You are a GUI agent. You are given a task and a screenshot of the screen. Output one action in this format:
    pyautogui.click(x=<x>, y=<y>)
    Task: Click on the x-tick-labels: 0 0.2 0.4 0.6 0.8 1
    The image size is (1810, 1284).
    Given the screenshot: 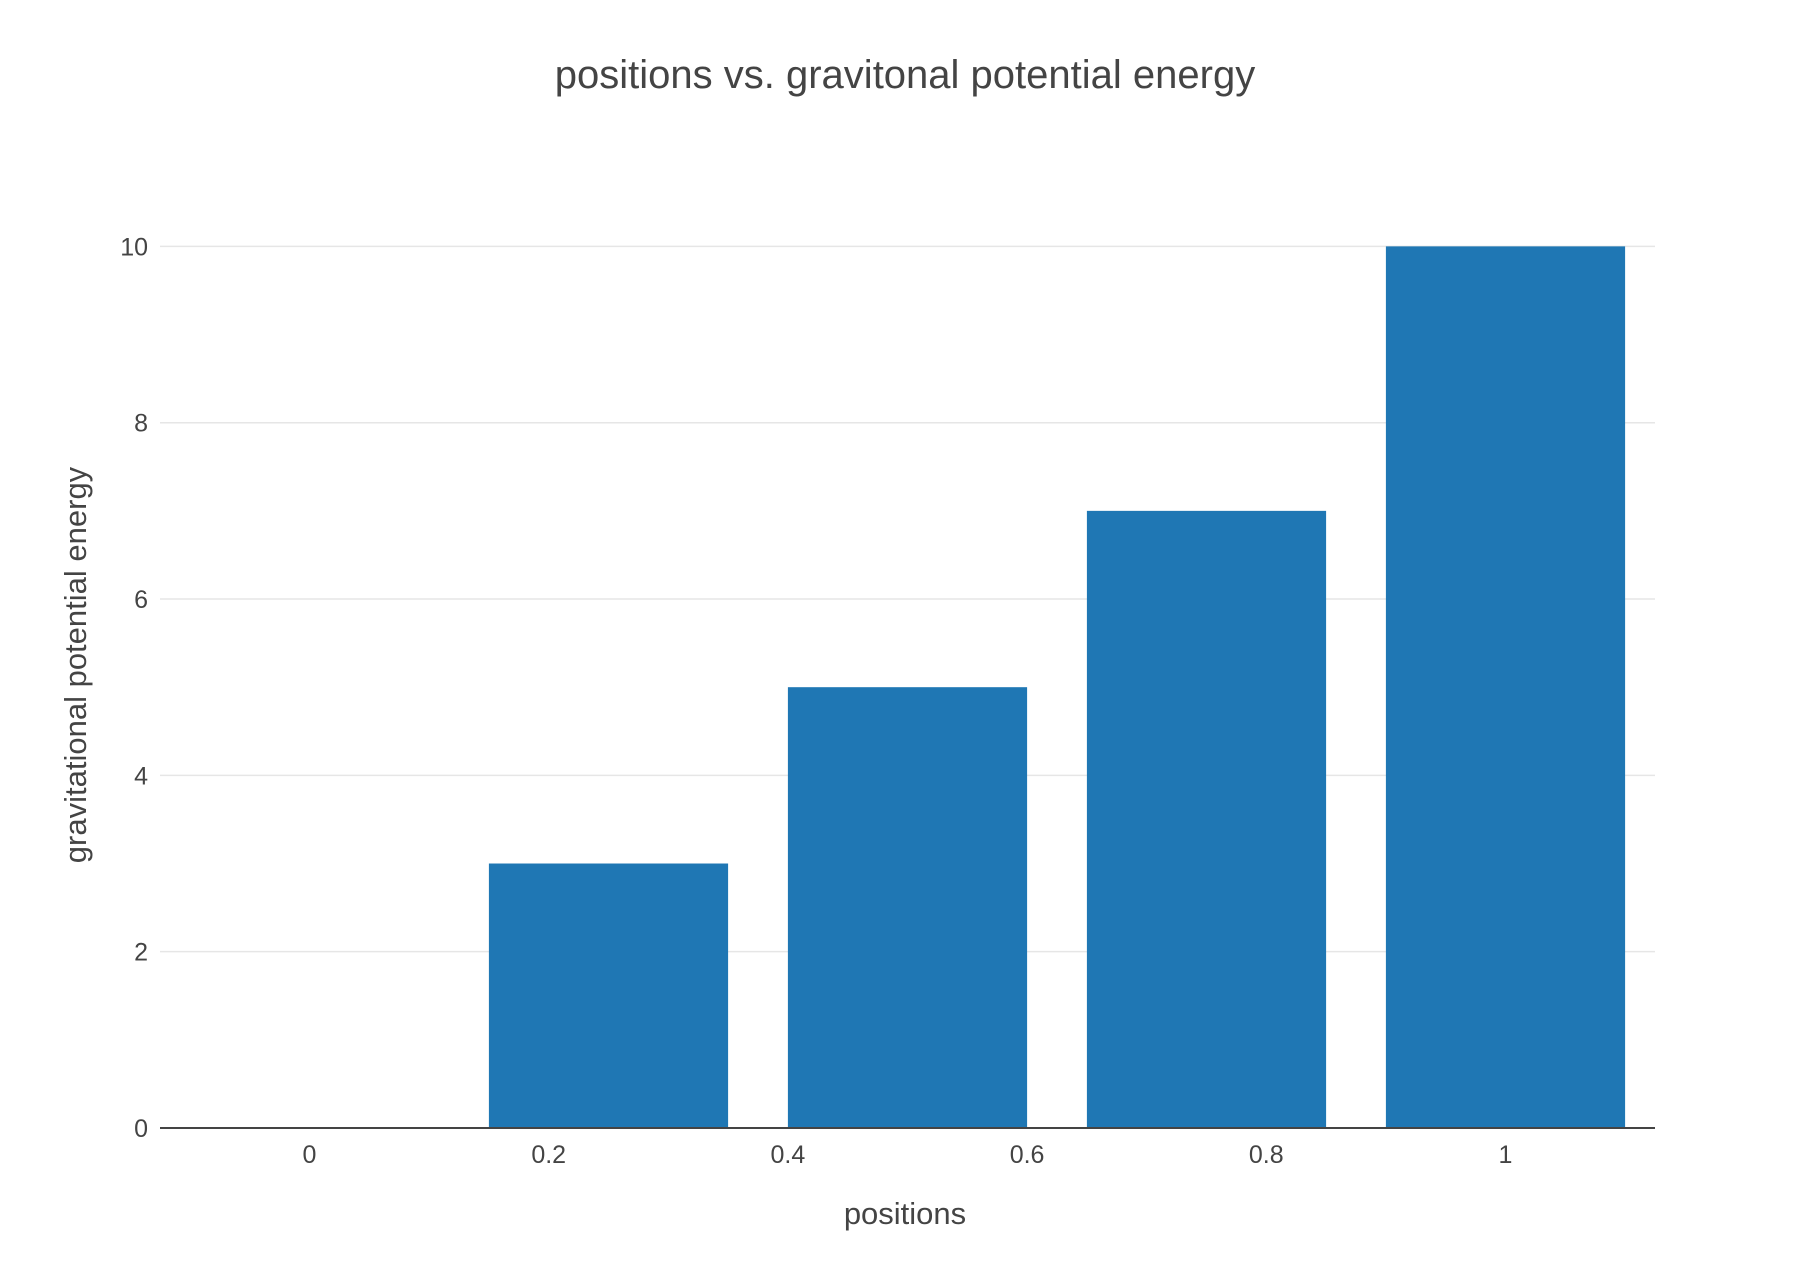 What is the action you would take?
    pyautogui.click(x=908, y=1155)
    